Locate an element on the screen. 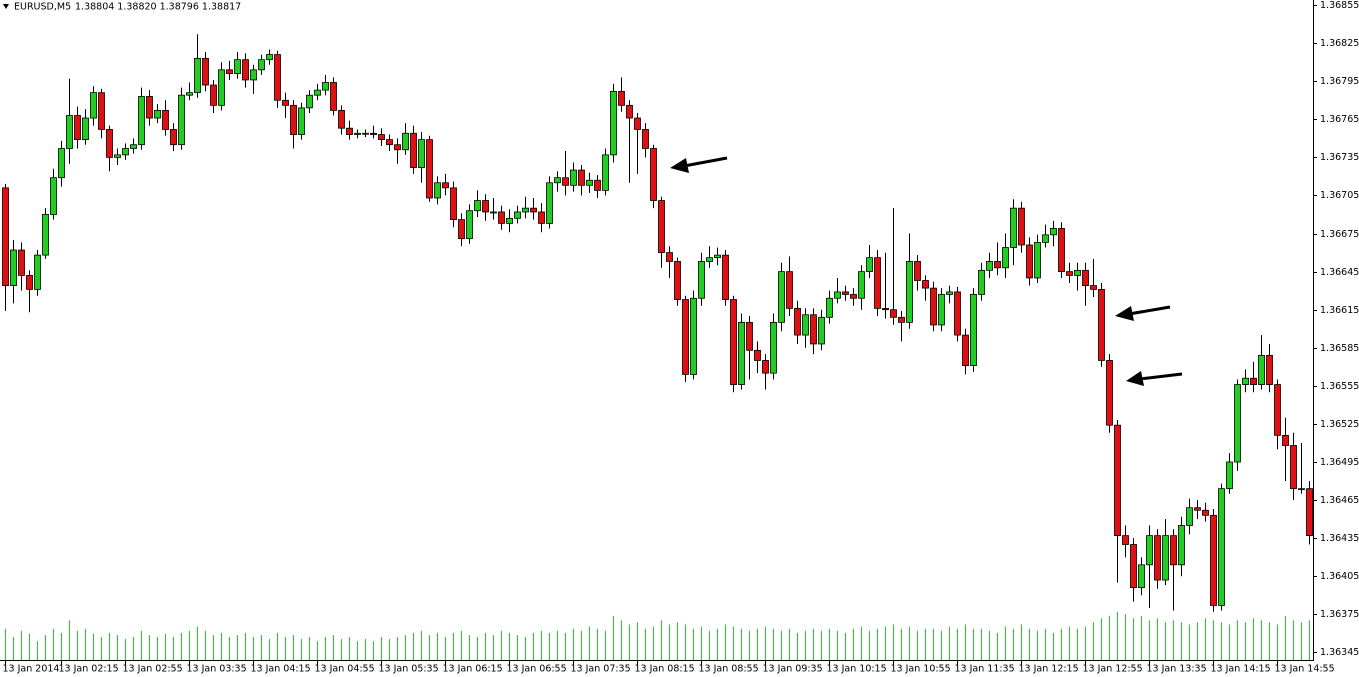 This screenshot has height=677, width=1359. x-tick-label: 13 Jan 05:35 is located at coordinates (409, 669).